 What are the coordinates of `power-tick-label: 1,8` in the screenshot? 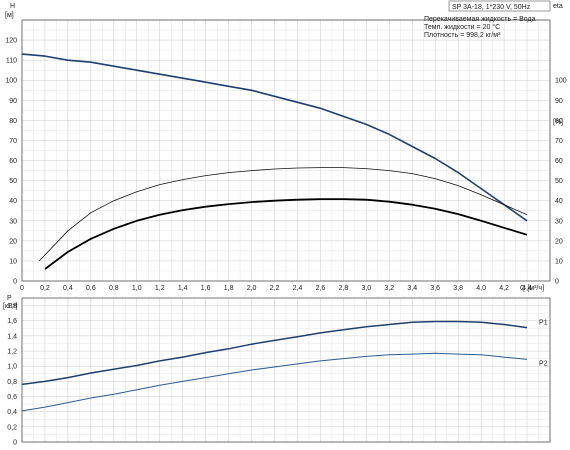 It's located at (12, 306).